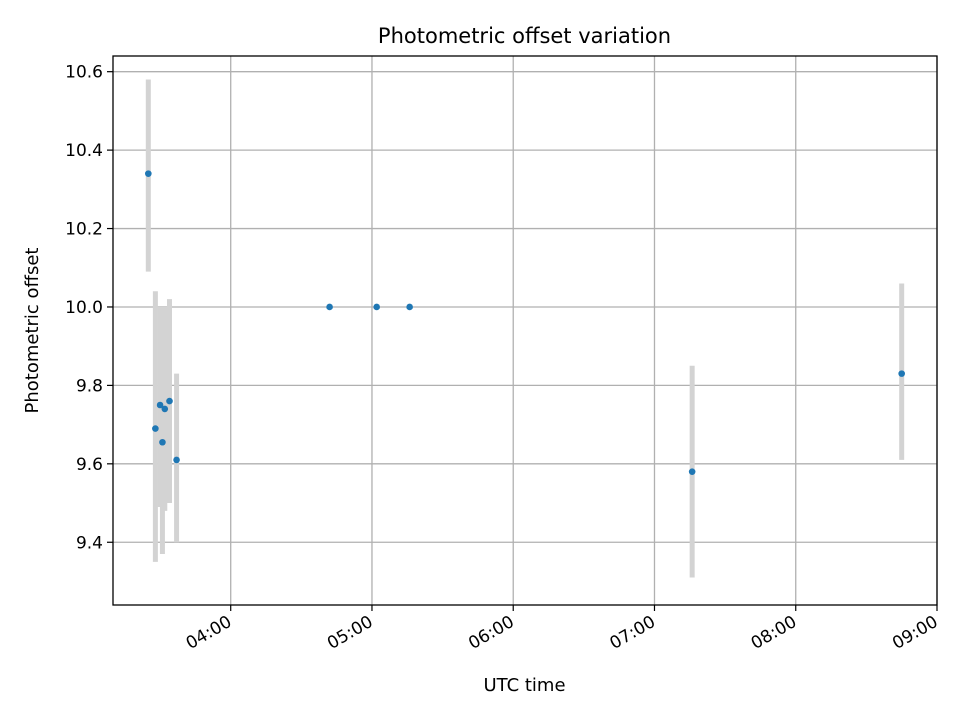  I want to click on y-axis-title: Photometric offset, so click(32, 331).